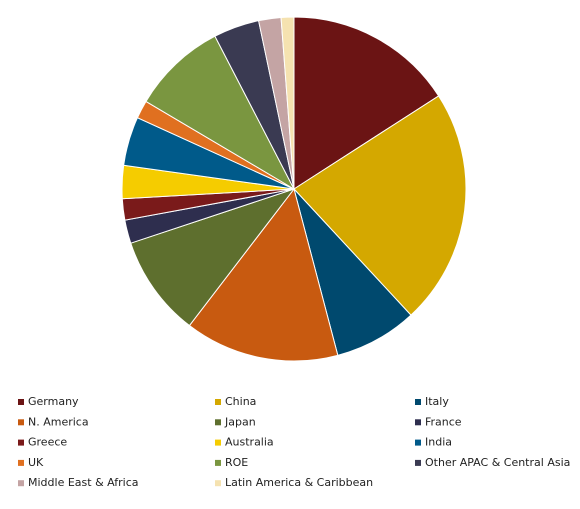  What do you see at coordinates (497, 462) in the screenshot?
I see `legend-label: Other APAC & Central Asia` at bounding box center [497, 462].